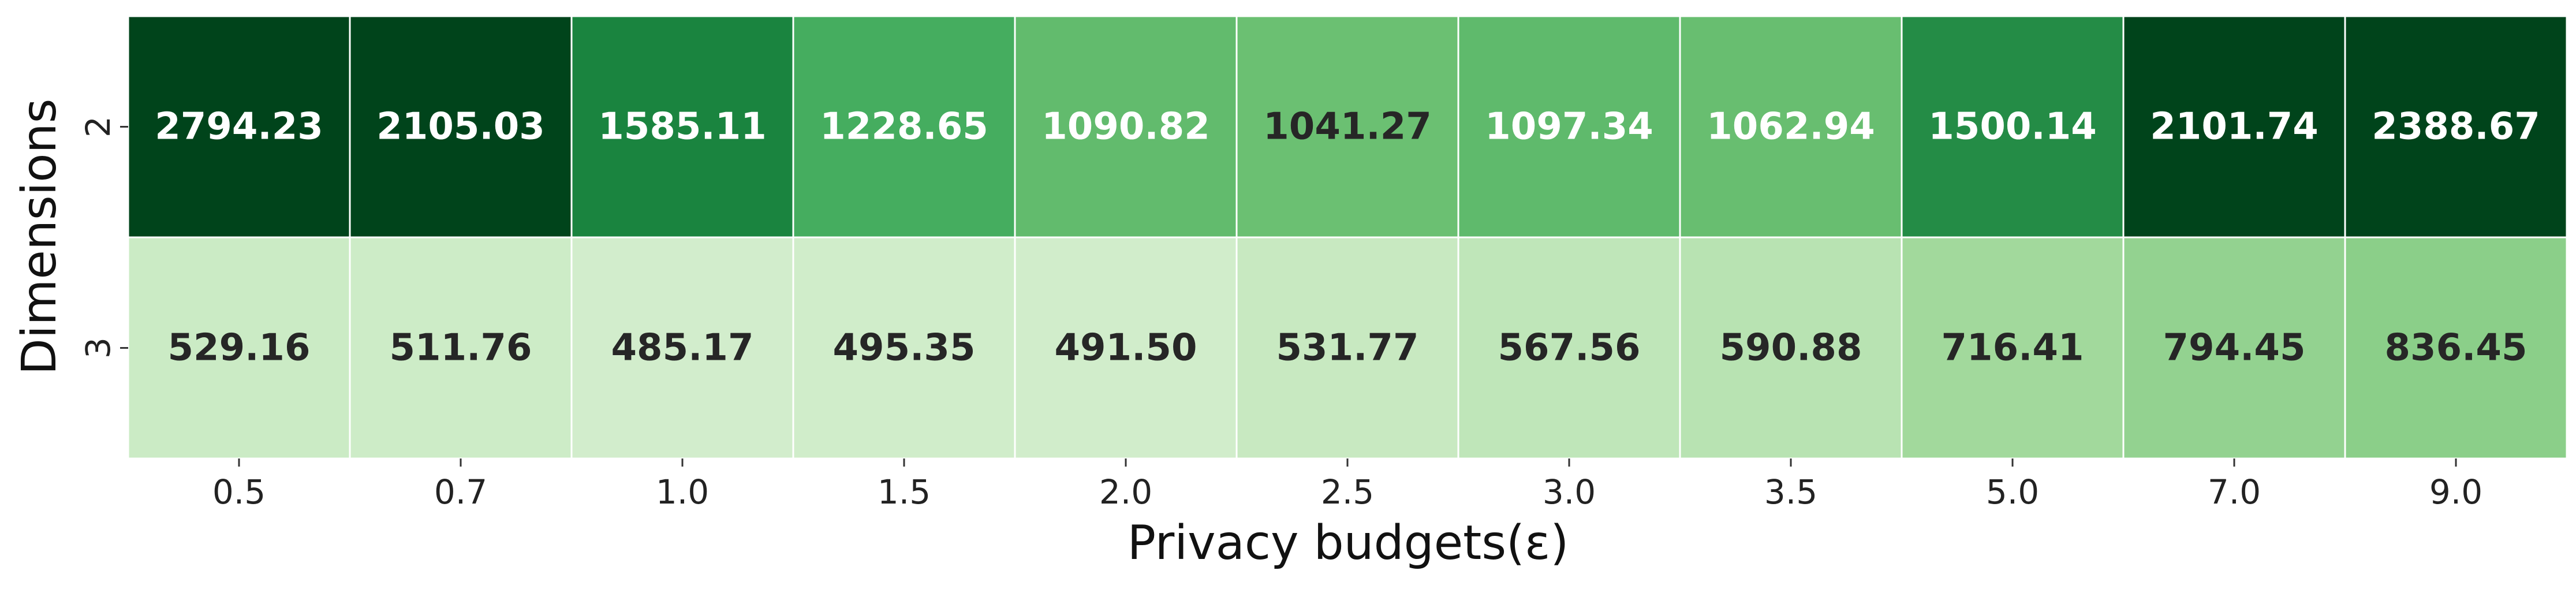 The width and height of the screenshot is (2576, 589). I want to click on x-axis-ticks: 0.5 0.7 1.0 1.5 2.0 2.5 3.0 3.5 5.0 7.0 9.0, so click(1347, 485).